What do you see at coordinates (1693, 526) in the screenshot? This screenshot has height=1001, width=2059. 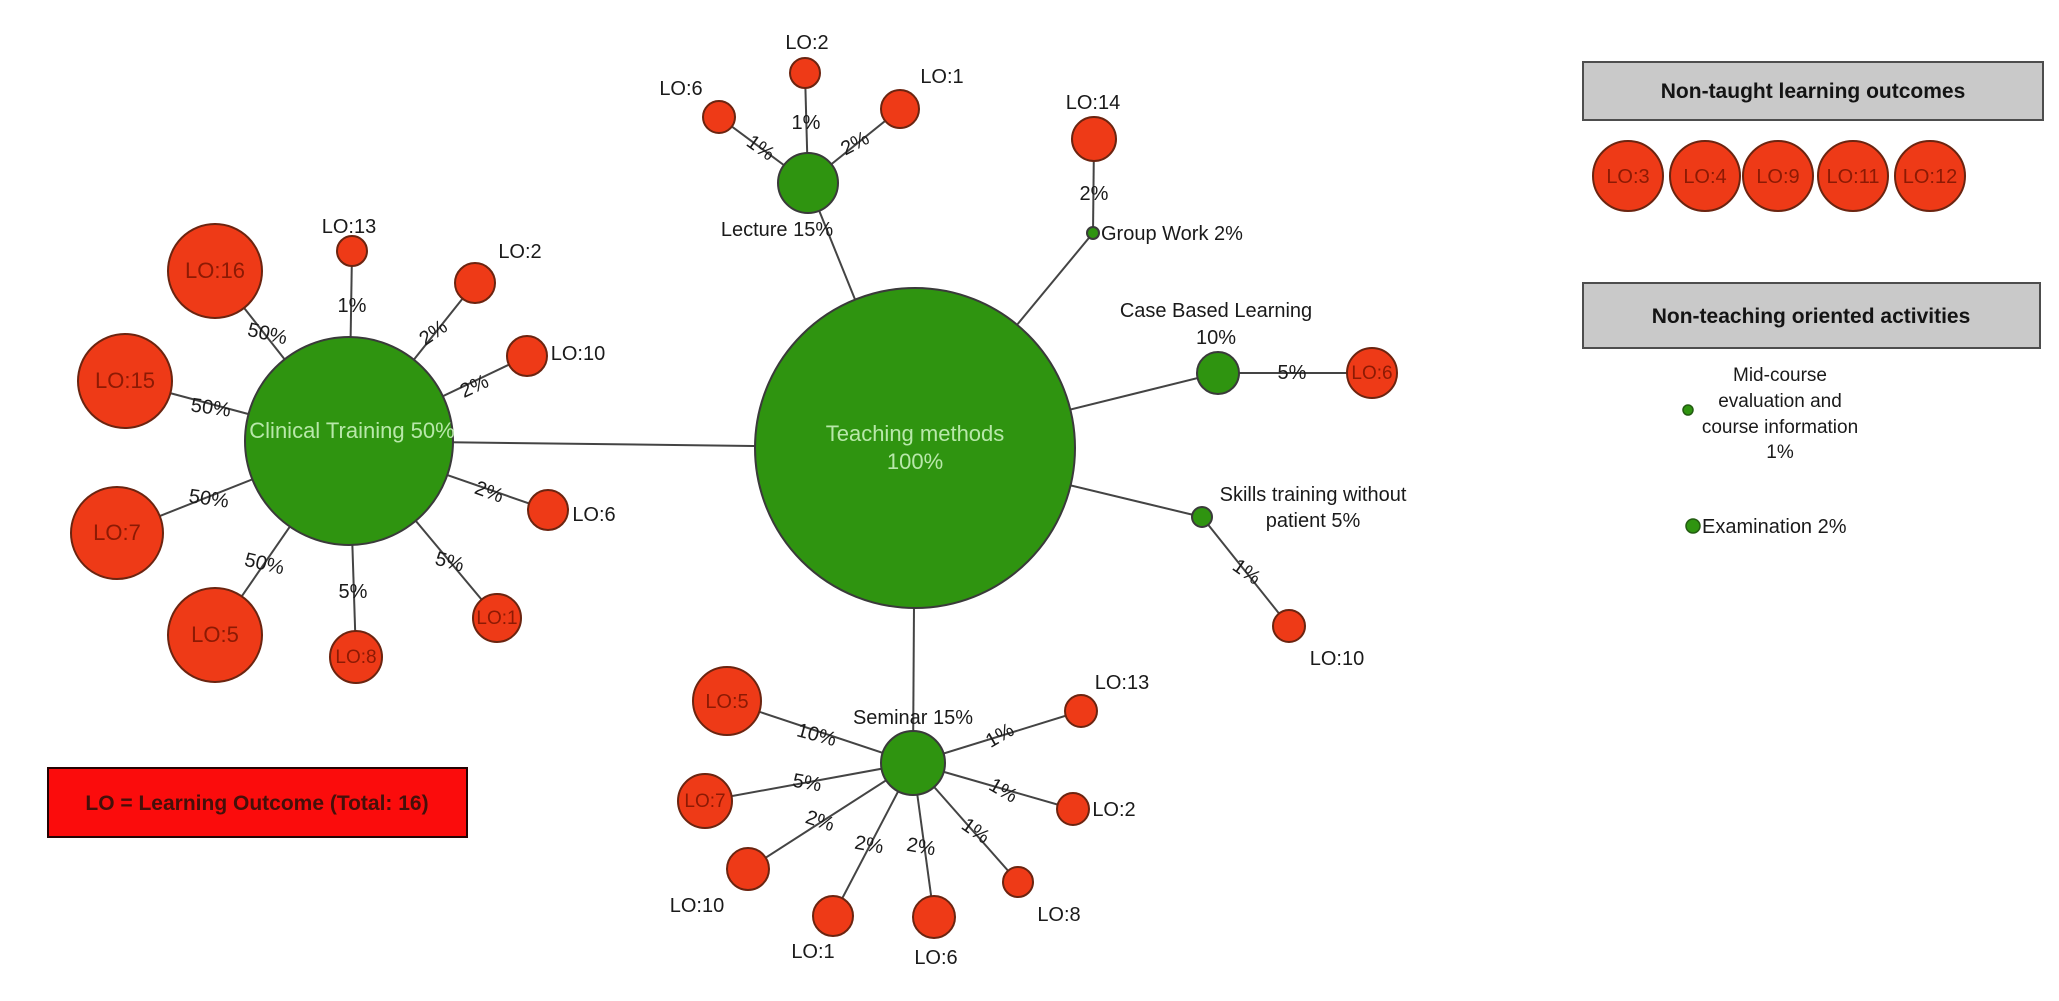 I see `examination-dot-icon` at bounding box center [1693, 526].